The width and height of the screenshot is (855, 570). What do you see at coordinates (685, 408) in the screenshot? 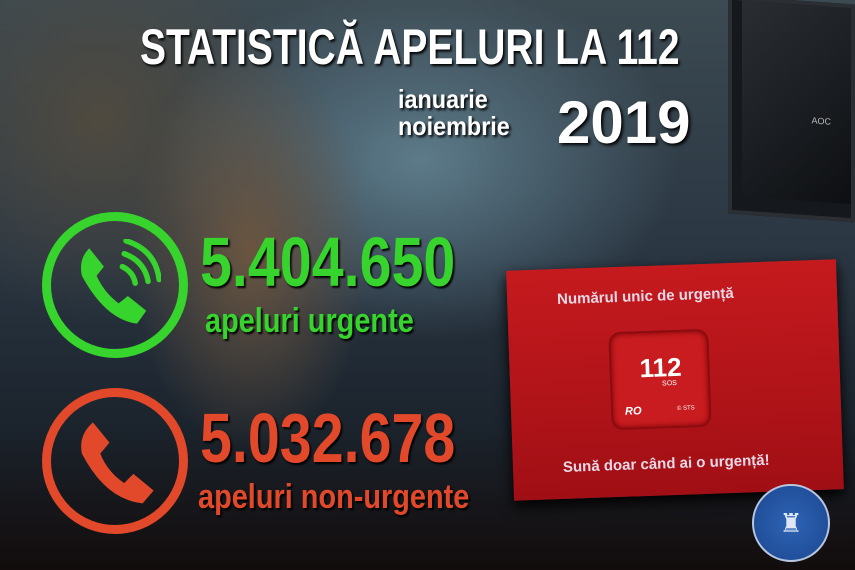
I see `logo-copyright: © STS` at bounding box center [685, 408].